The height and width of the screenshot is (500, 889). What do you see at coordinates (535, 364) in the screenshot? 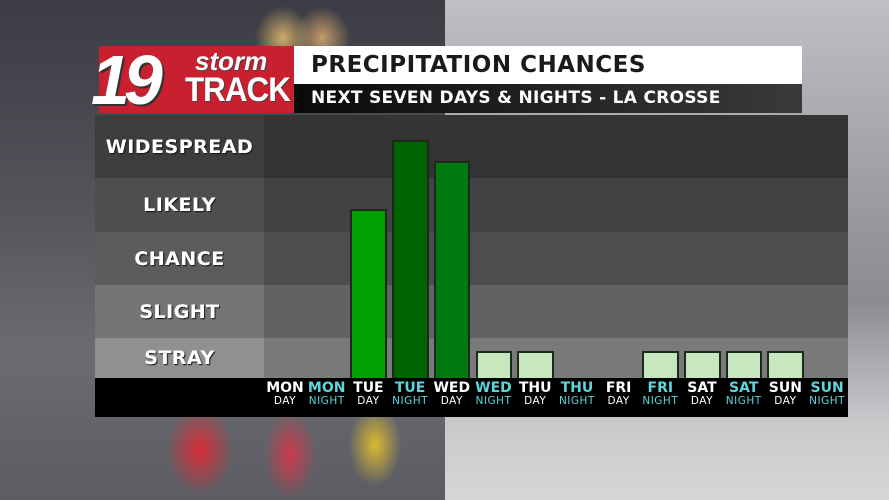
I see `bar-thu-day` at bounding box center [535, 364].